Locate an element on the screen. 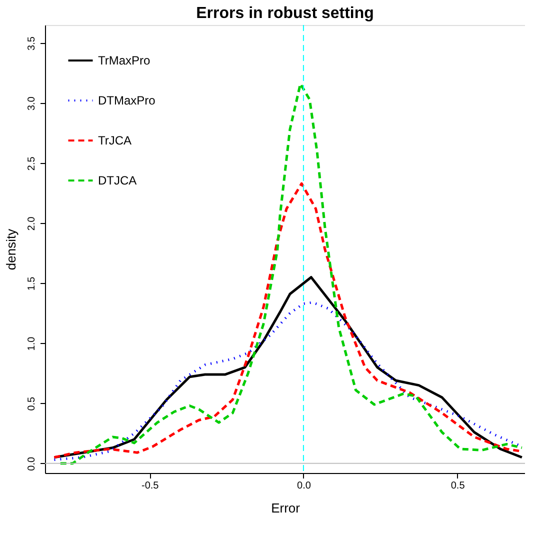 This screenshot has width=541, height=542. legend-label: TrMaxPro is located at coordinates (124, 61).